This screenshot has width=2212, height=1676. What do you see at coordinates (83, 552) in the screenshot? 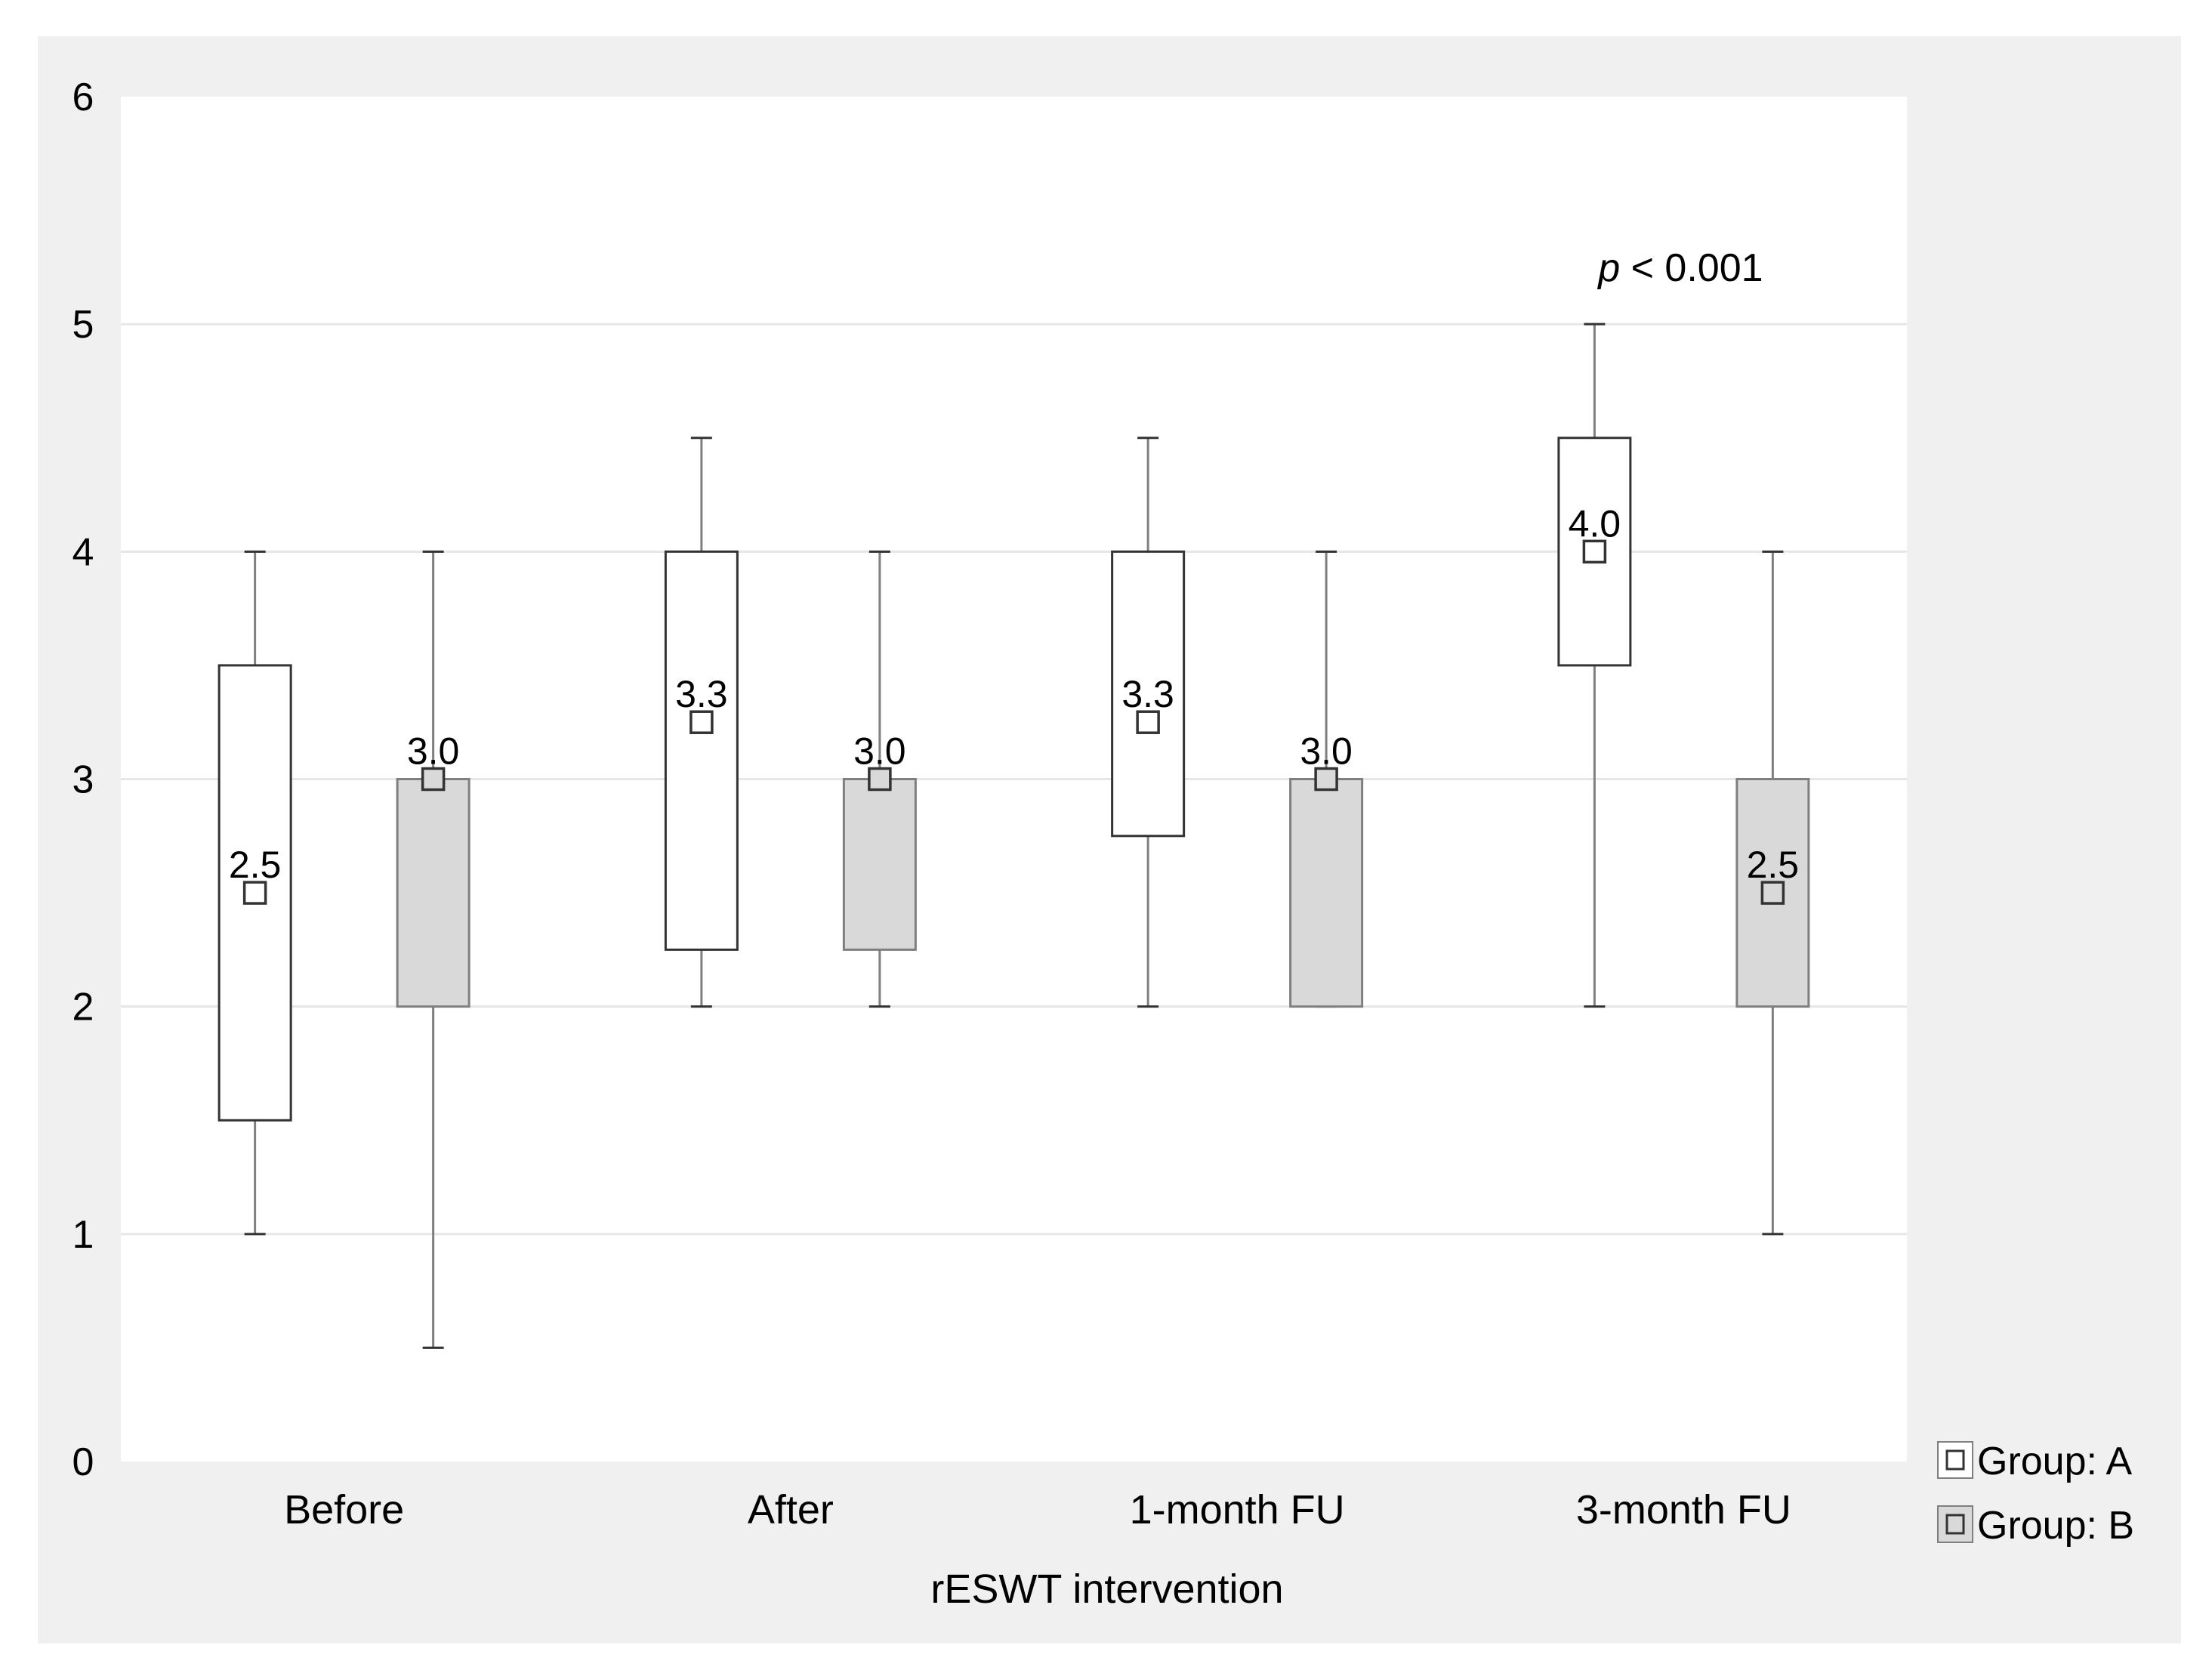
I see `y-tick-label: 4` at bounding box center [83, 552].